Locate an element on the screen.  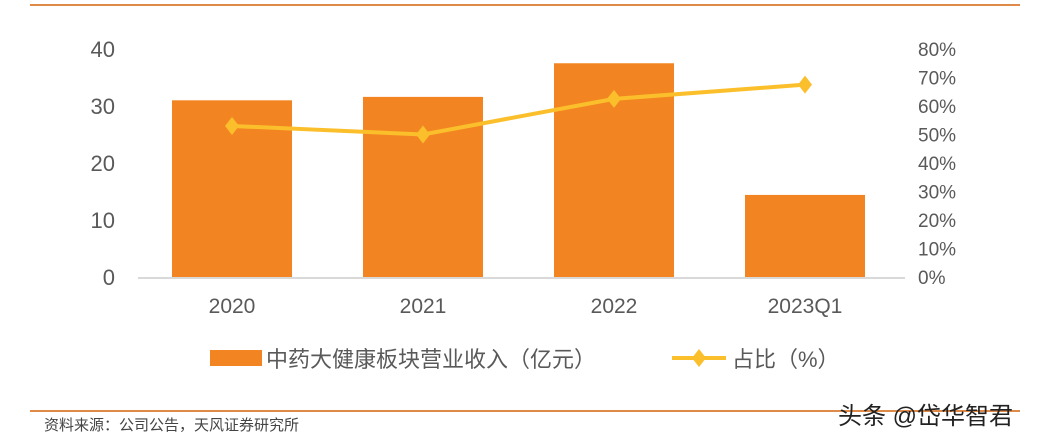
right-tick: 40% is located at coordinates (937, 164).